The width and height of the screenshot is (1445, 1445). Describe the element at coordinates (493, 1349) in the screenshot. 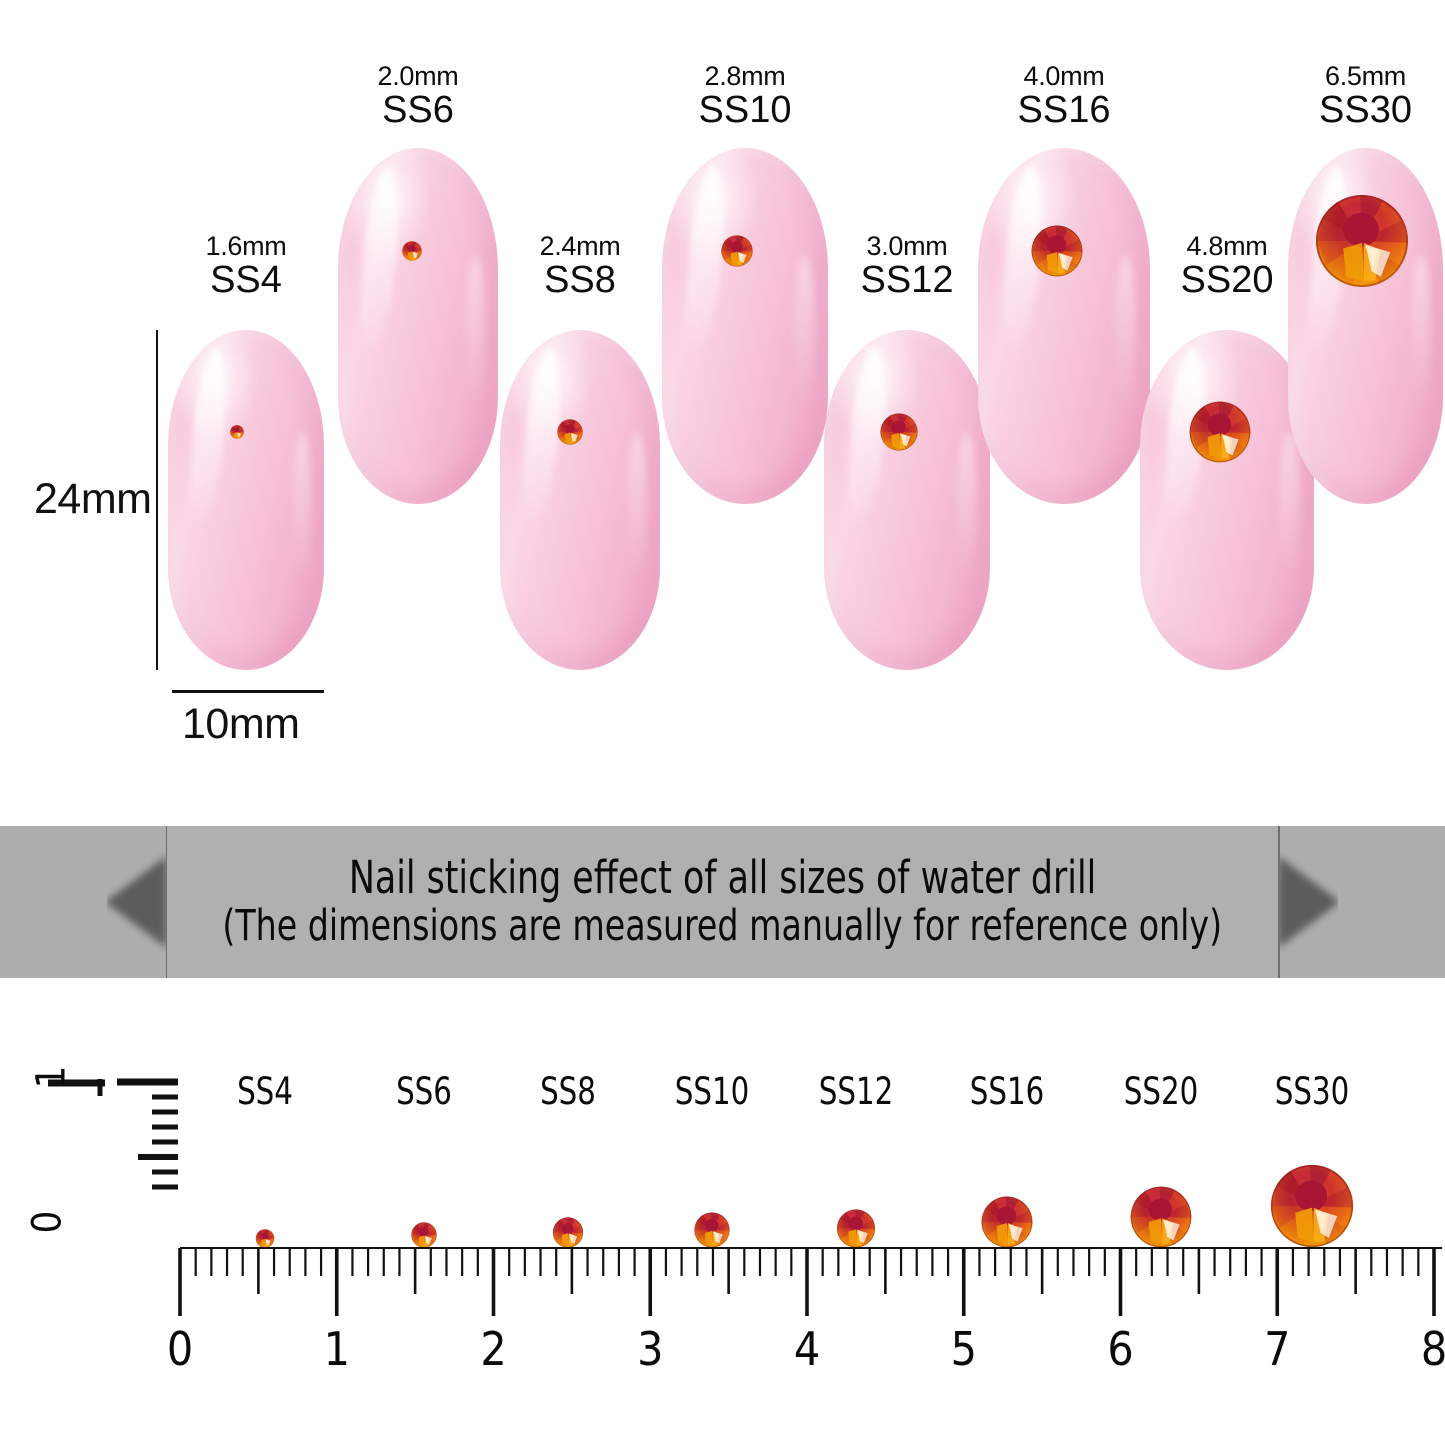

I see `ruler-tick-number: 2` at that location.